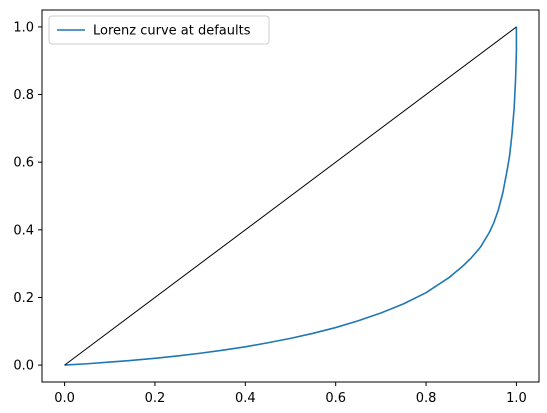  What do you see at coordinates (245, 398) in the screenshot?
I see `x-tick-label: 0.4` at bounding box center [245, 398].